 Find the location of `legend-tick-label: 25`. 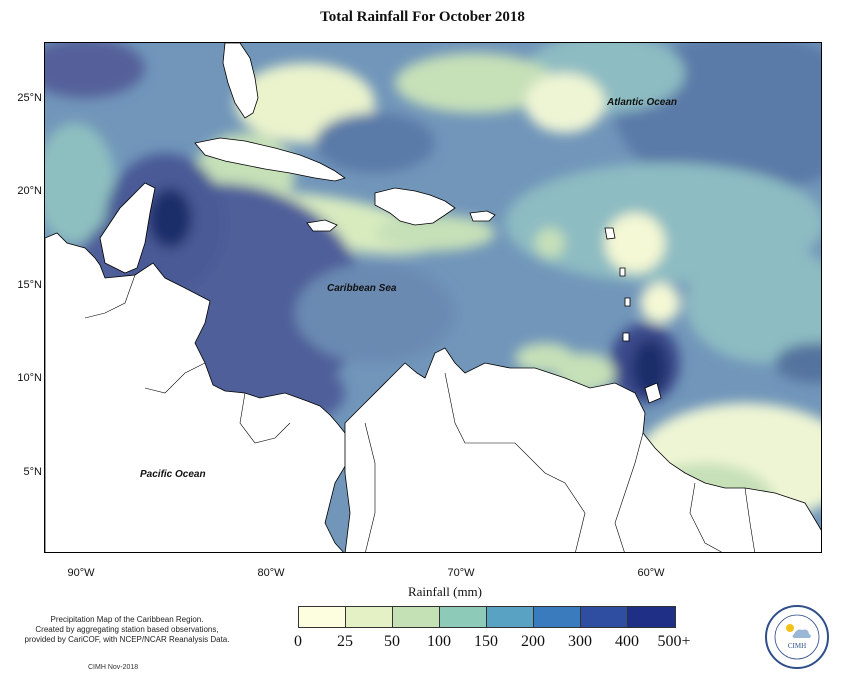

legend-tick-label: 25 is located at coordinates (345, 641).